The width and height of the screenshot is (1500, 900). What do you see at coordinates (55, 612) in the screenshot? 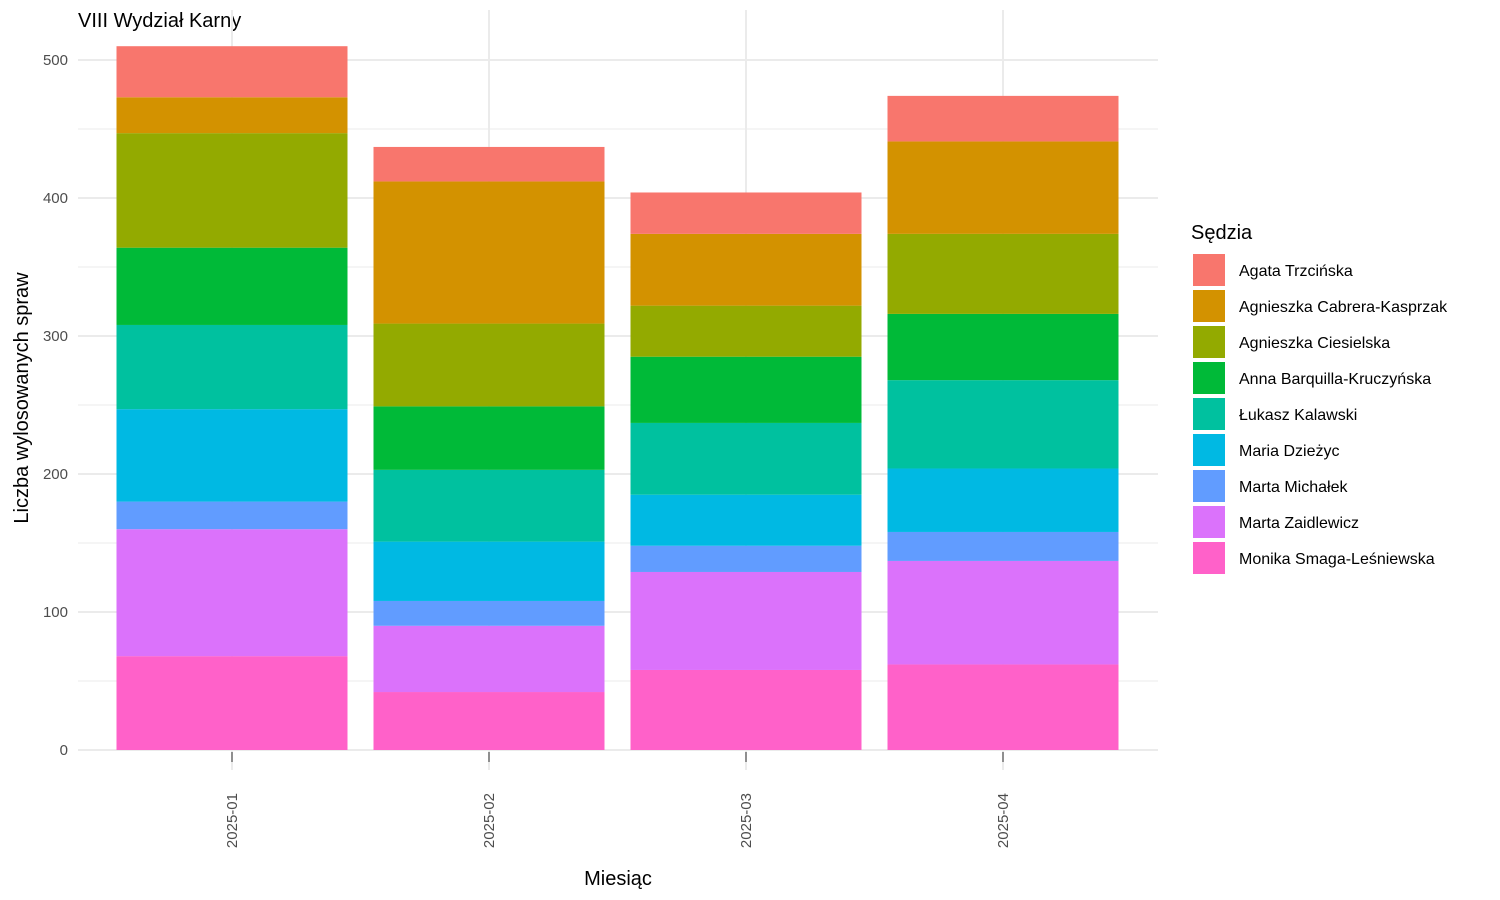
I see `y-tick-label: 100` at bounding box center [55, 612].